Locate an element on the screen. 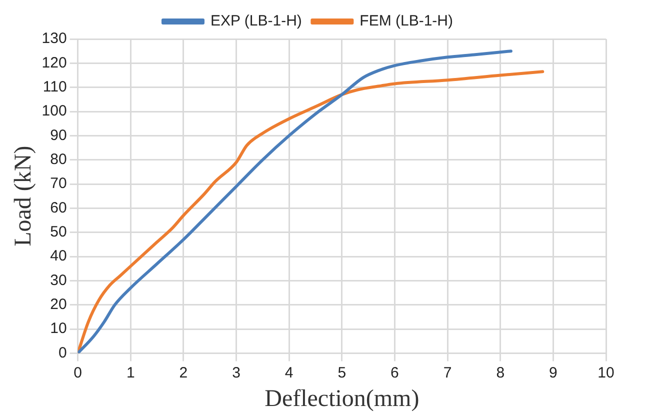  x-tick-label: 4 is located at coordinates (289, 373).